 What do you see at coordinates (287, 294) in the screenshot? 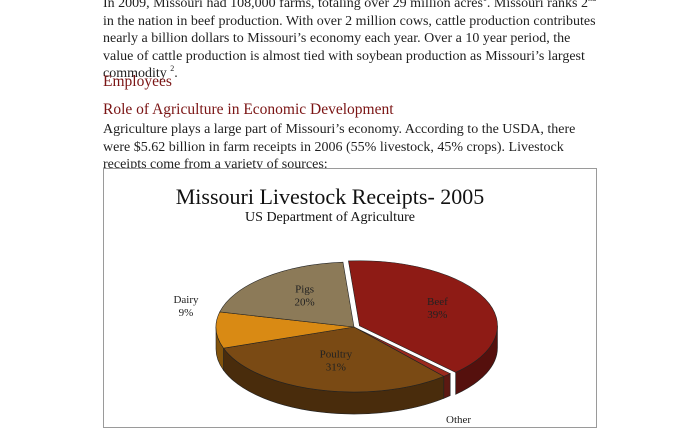
I see `pie-slice-pigs` at bounding box center [287, 294].